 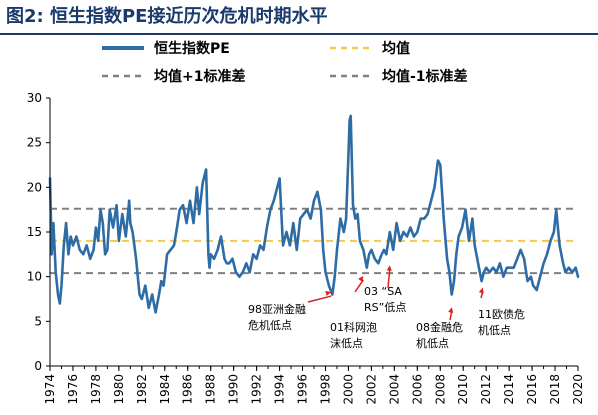 What do you see at coordinates (353, 327) in the screenshot?
I see `annotation-text: 01科网泡` at bounding box center [353, 327].